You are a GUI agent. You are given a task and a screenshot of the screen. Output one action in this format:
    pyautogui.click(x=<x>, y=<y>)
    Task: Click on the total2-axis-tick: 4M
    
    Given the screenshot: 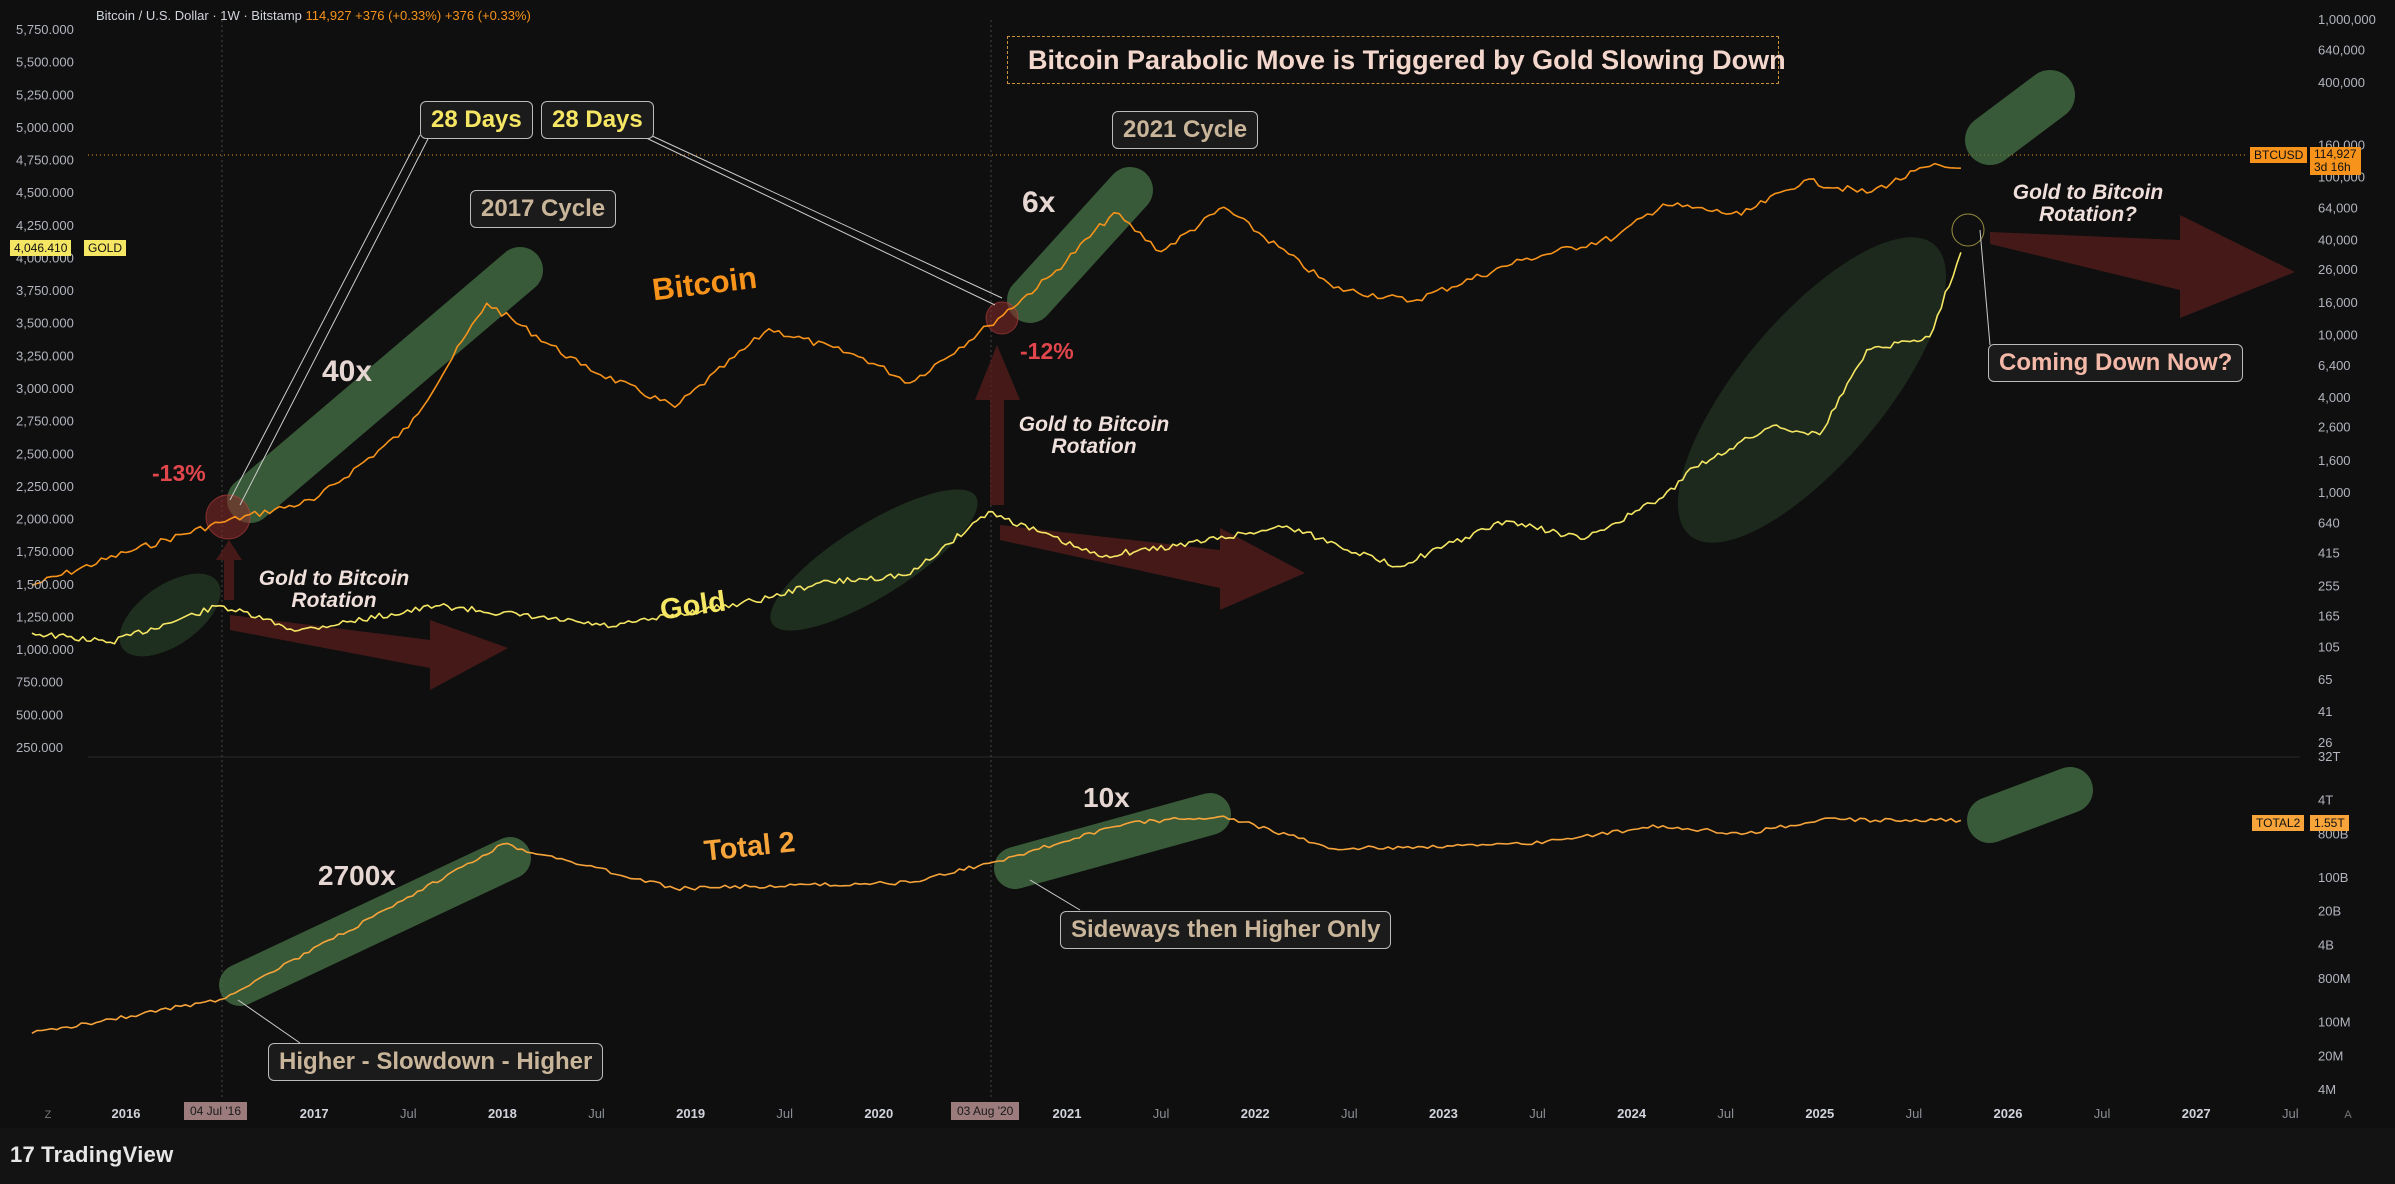 What is the action you would take?
    pyautogui.click(x=2327, y=1089)
    